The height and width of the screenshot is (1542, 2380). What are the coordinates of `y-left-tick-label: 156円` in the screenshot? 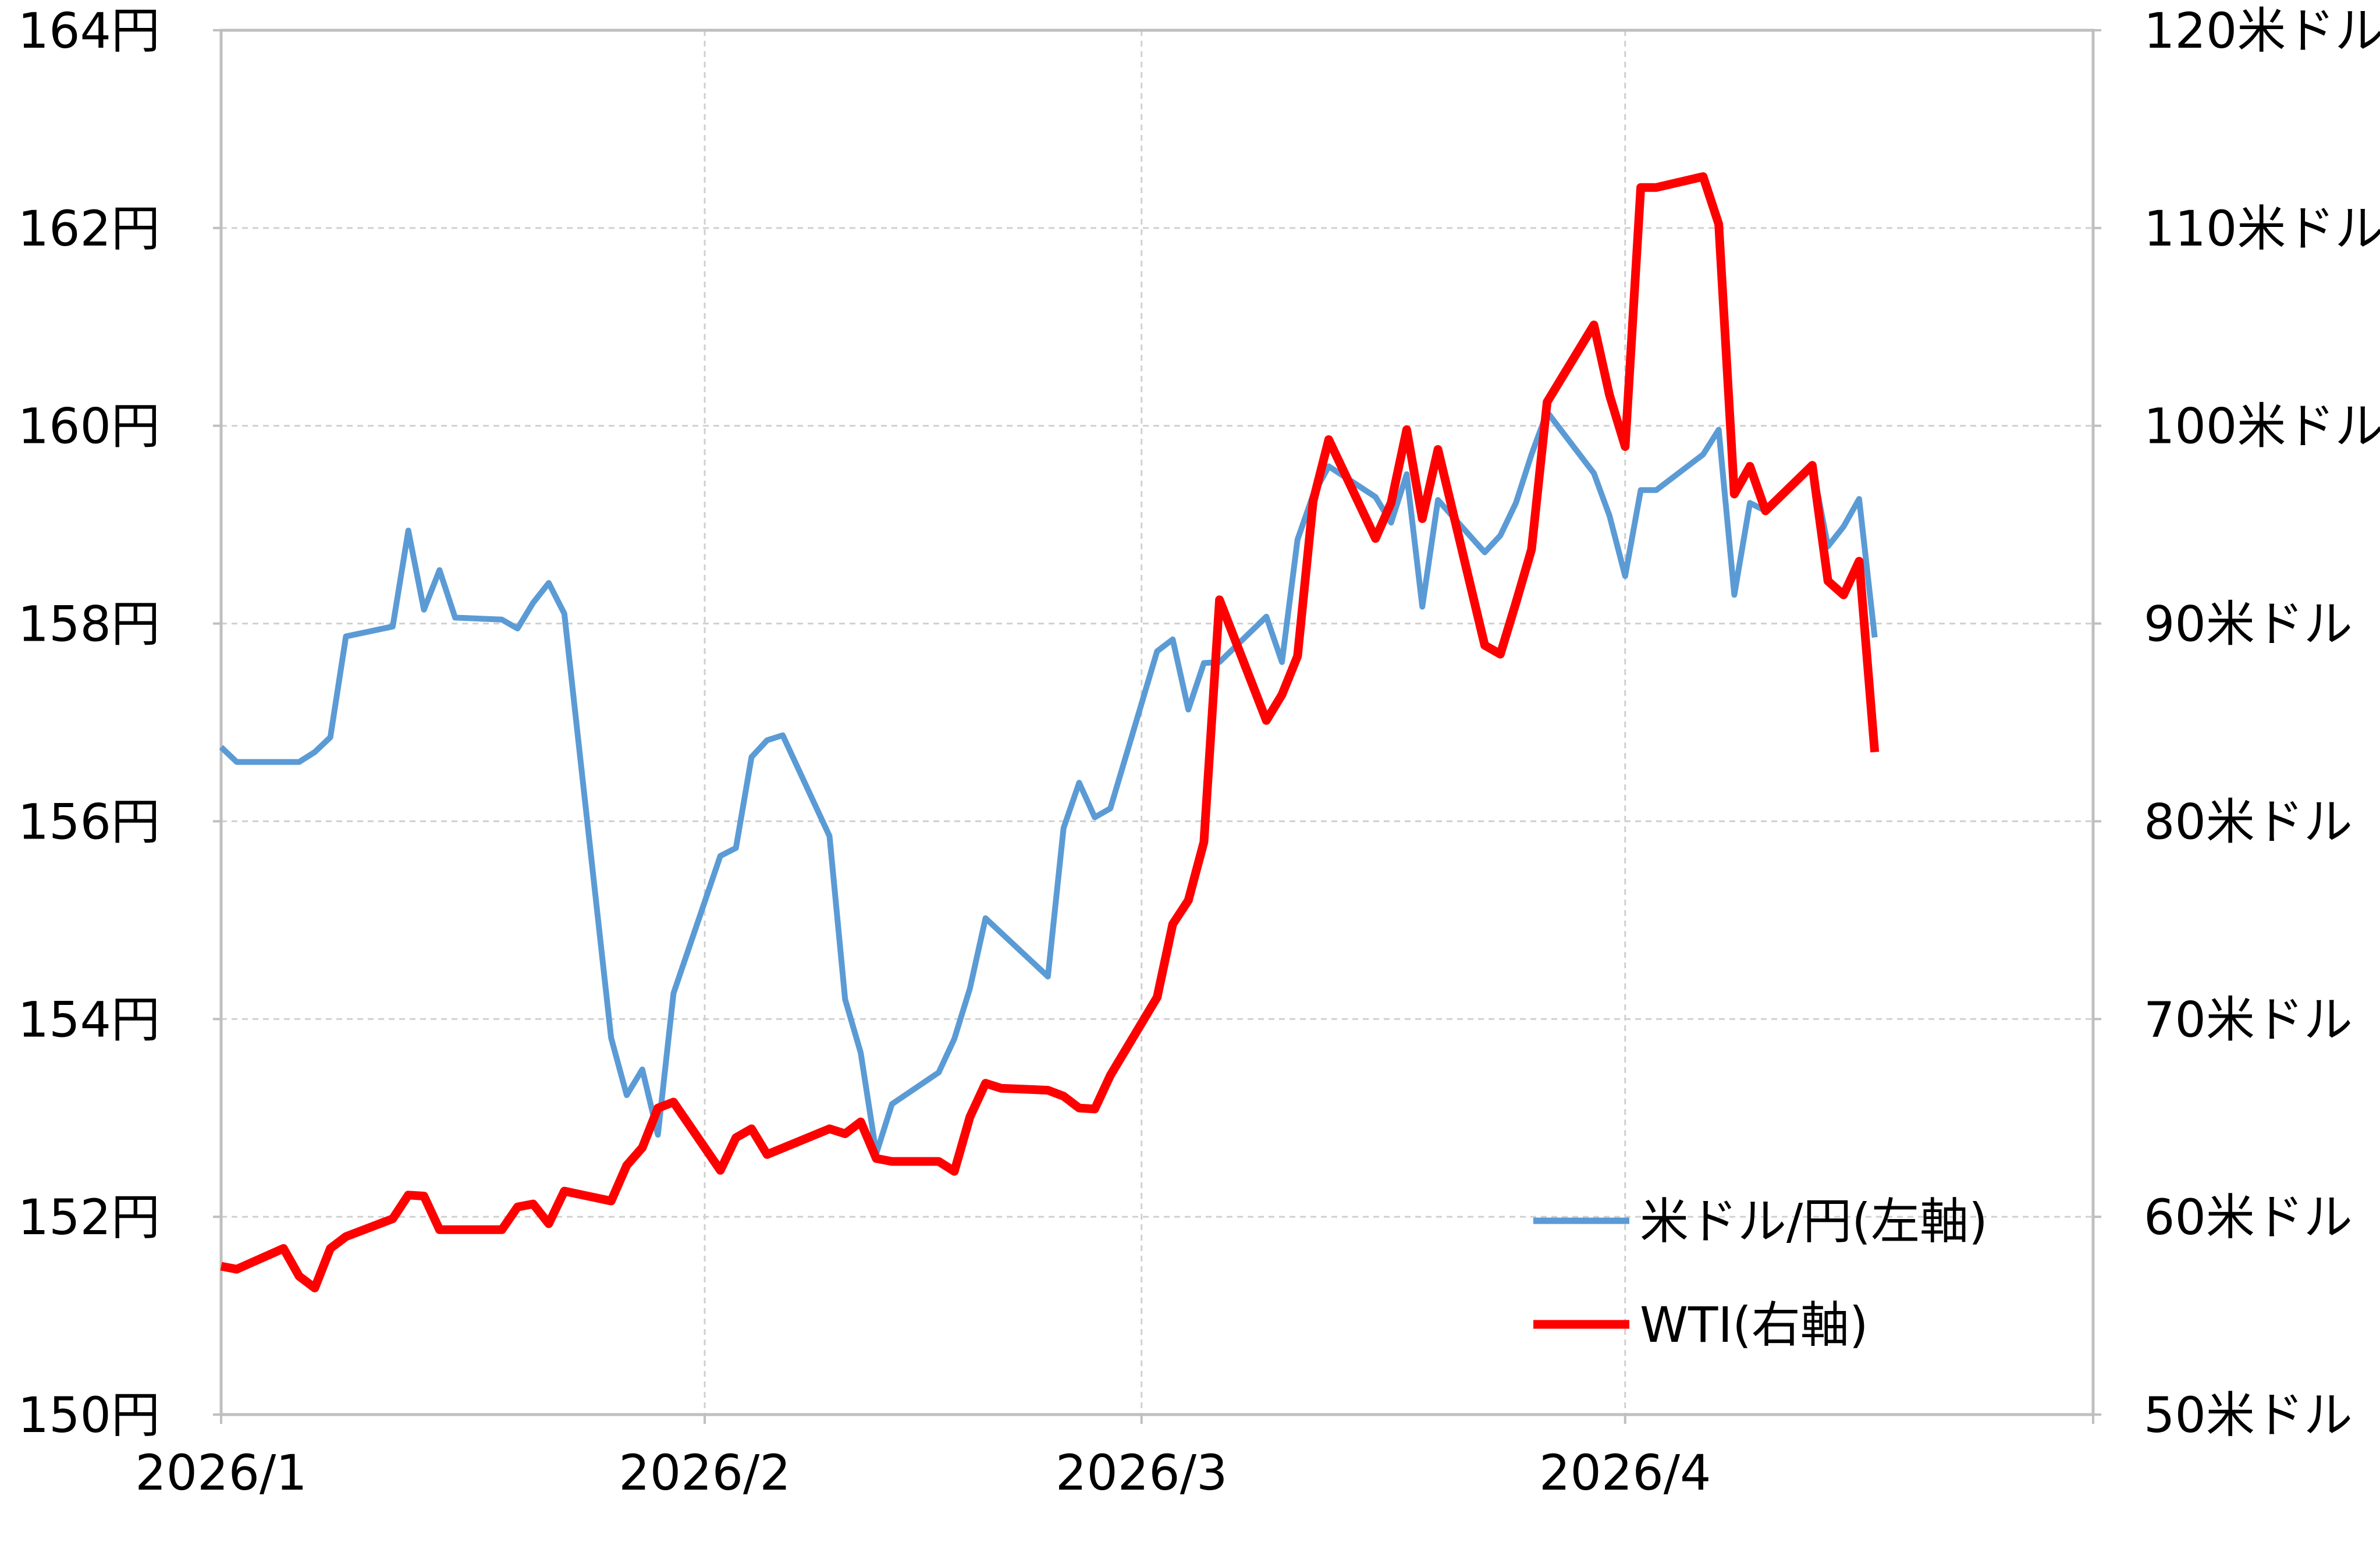 It's located at (89, 821).